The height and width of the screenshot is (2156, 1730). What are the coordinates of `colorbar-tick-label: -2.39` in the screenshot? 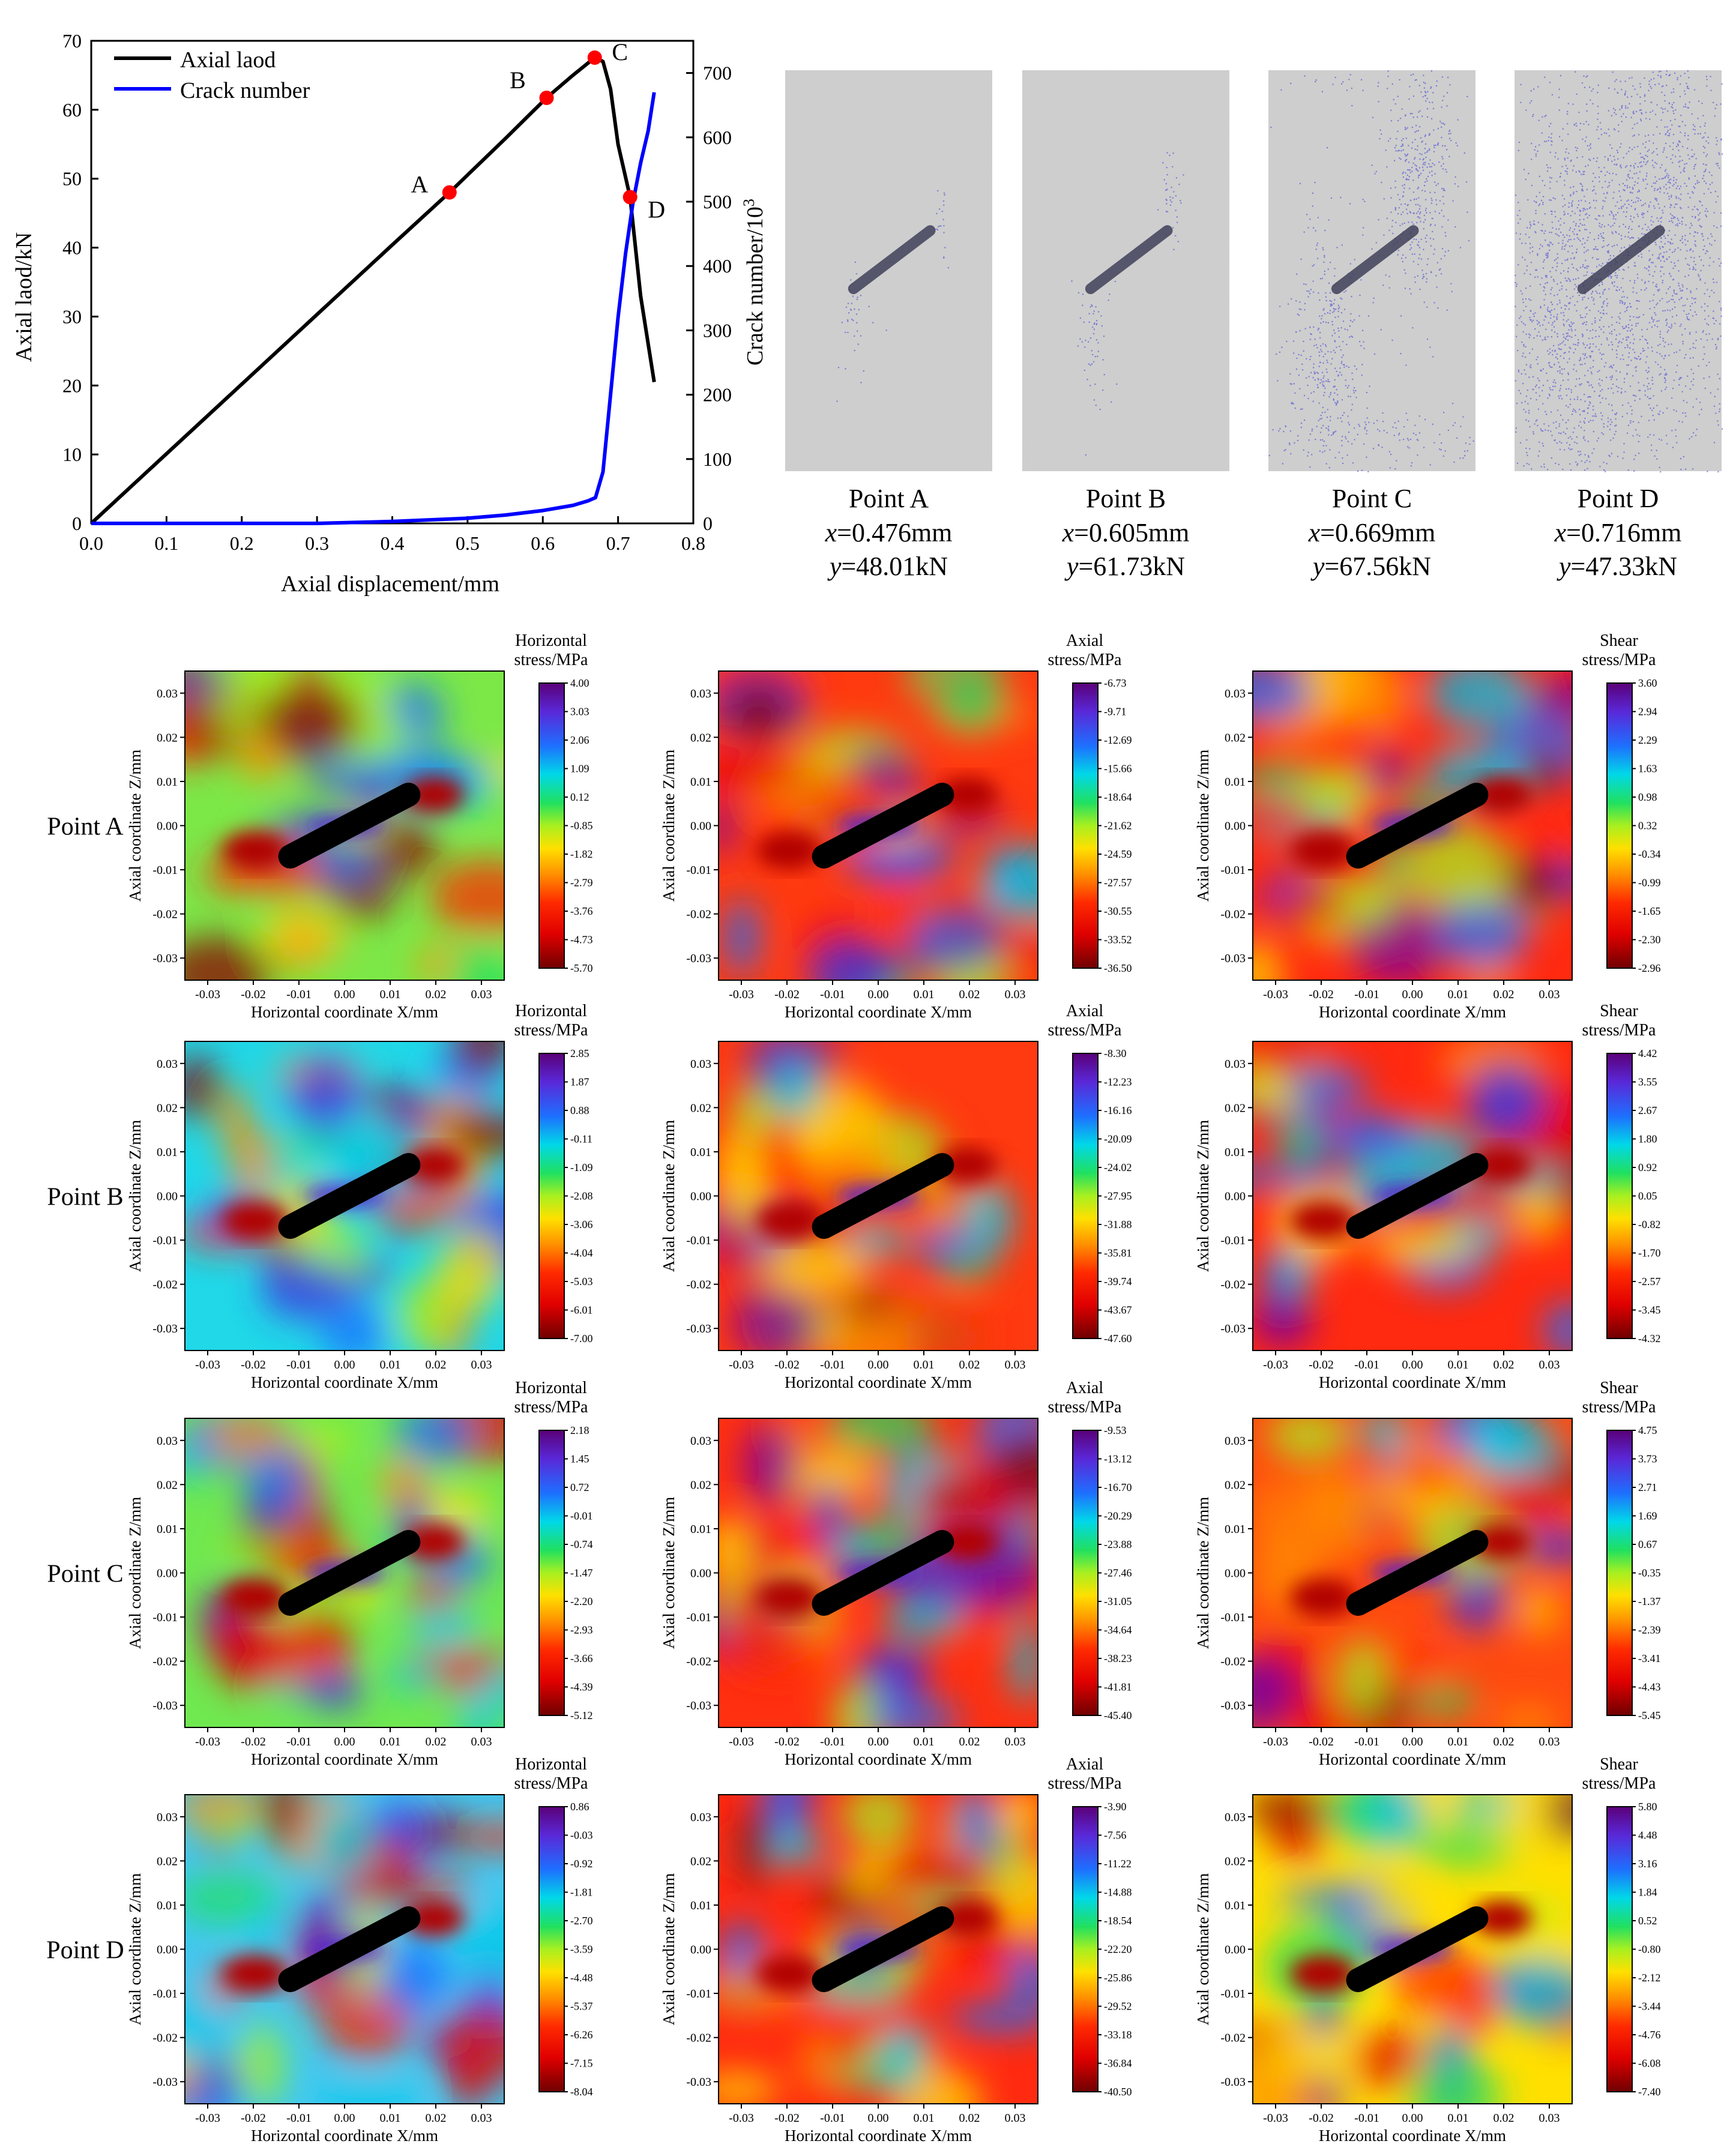 It's located at (1649, 1630).